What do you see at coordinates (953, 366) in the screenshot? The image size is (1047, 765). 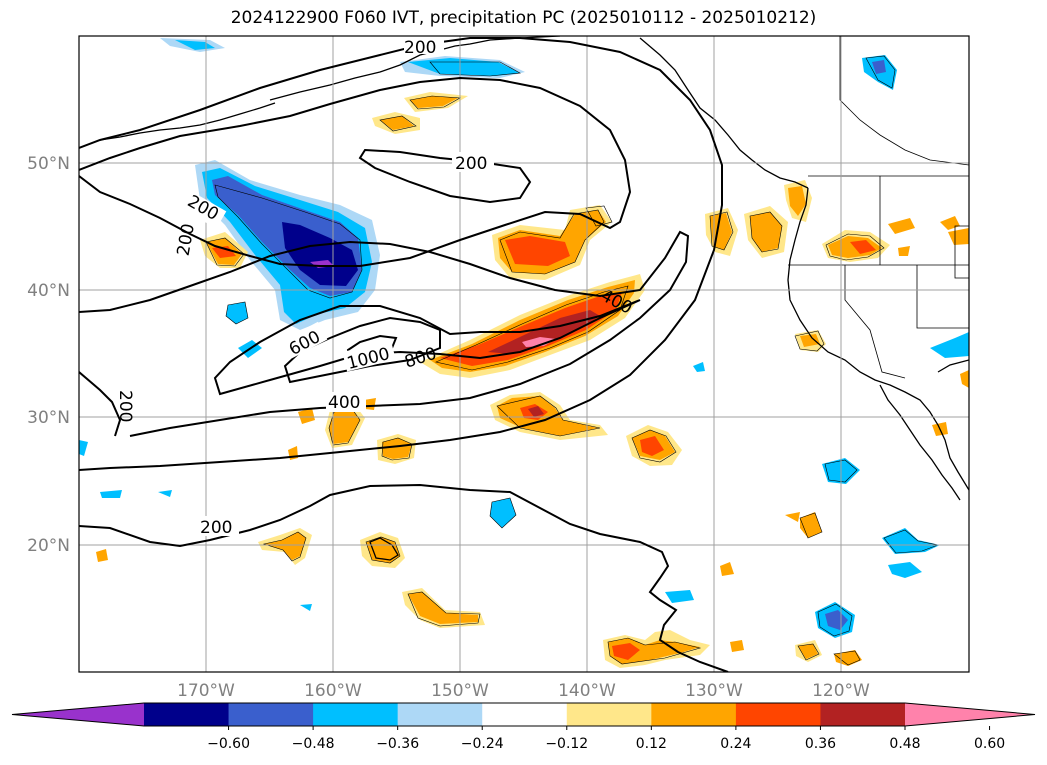 I see `coastline-mexico` at bounding box center [953, 366].